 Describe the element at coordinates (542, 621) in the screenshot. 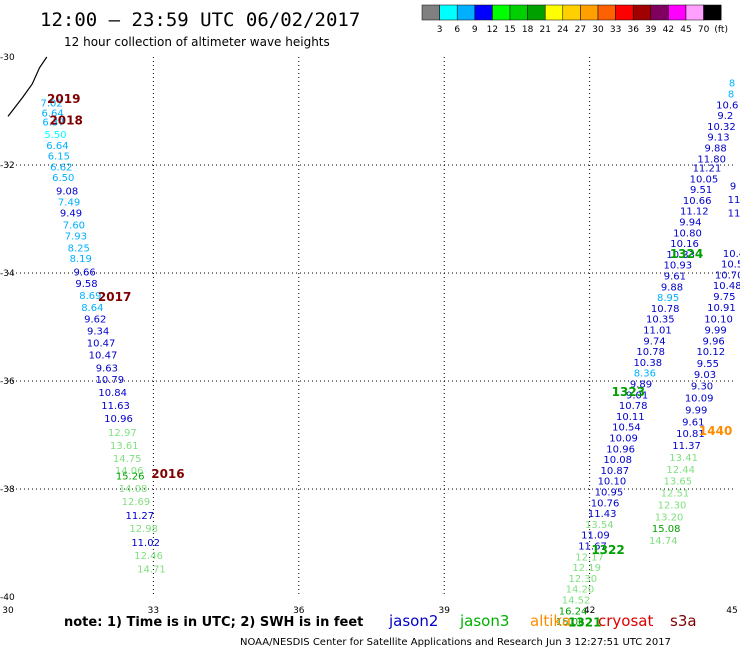

I see `satellite-legend: jason2 jason3 altika cryosat s3a` at that location.